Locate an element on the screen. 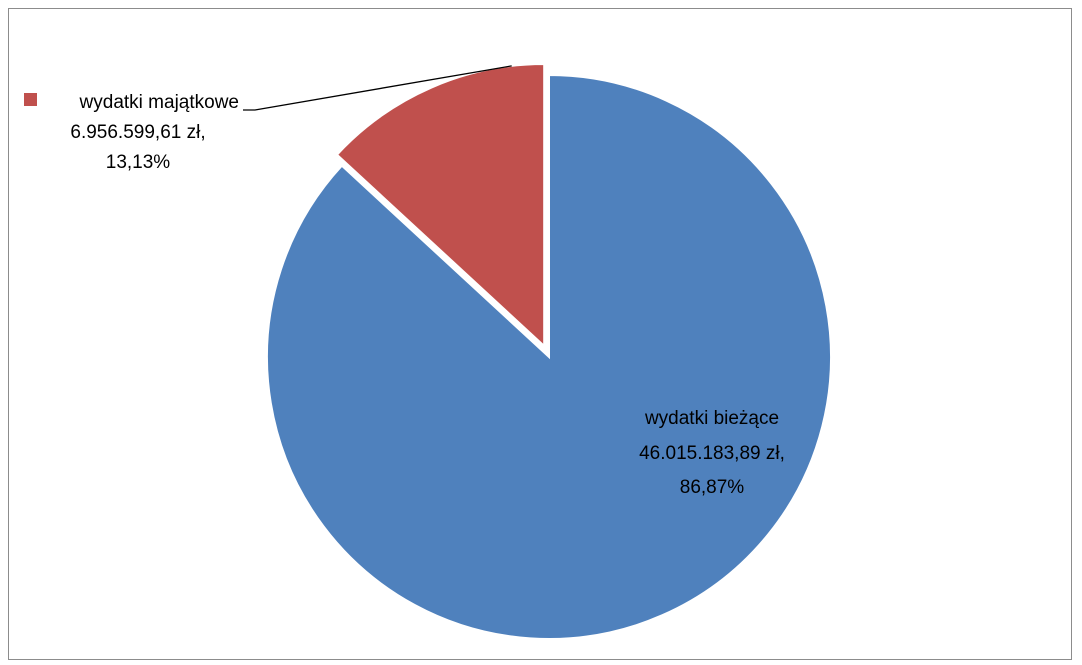 The image size is (1082, 665). label-name-wydatki-biezace: wydatki bieżące is located at coordinates (711, 418).